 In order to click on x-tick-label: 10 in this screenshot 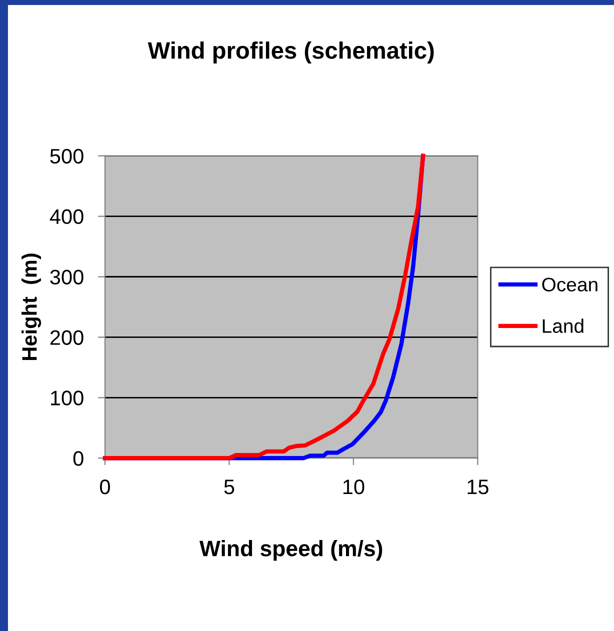, I will do `click(353, 486)`.